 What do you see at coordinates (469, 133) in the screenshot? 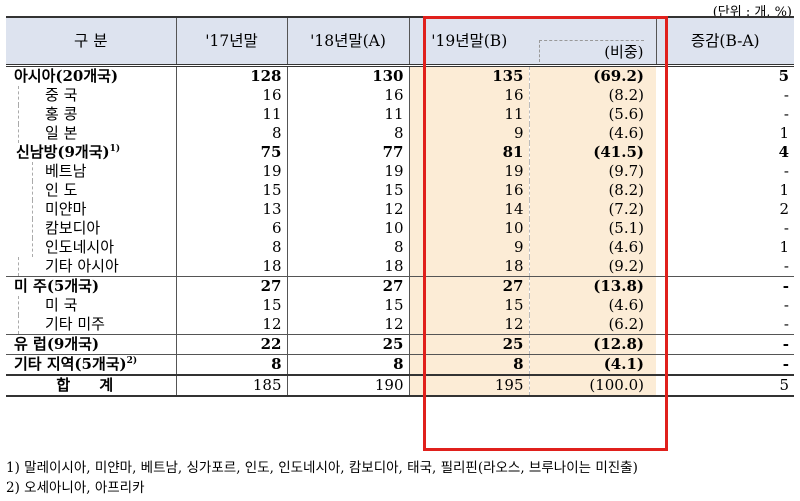
I see `cell-2019: 9` at bounding box center [469, 133].